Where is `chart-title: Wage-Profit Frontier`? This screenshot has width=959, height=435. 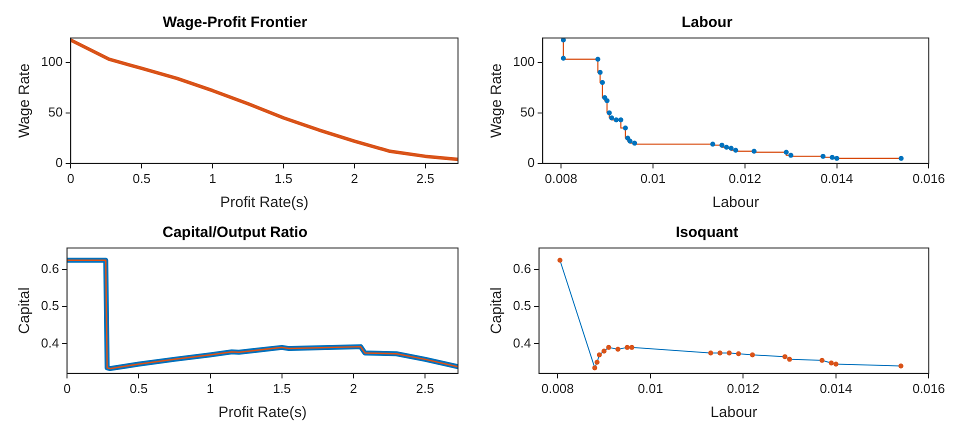
chart-title: Wage-Profit Frontier is located at coordinates (235, 23).